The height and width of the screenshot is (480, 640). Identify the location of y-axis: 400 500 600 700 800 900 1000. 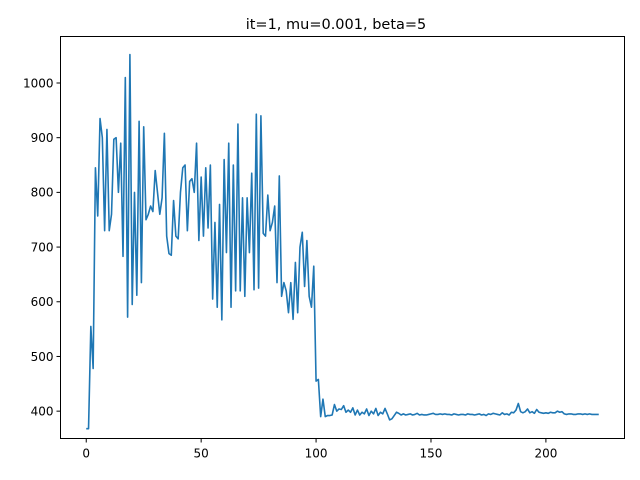
(42, 247).